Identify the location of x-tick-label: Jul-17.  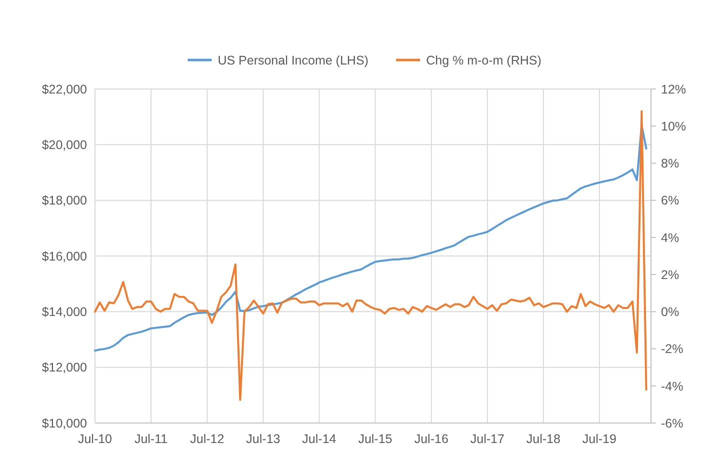
(487, 439).